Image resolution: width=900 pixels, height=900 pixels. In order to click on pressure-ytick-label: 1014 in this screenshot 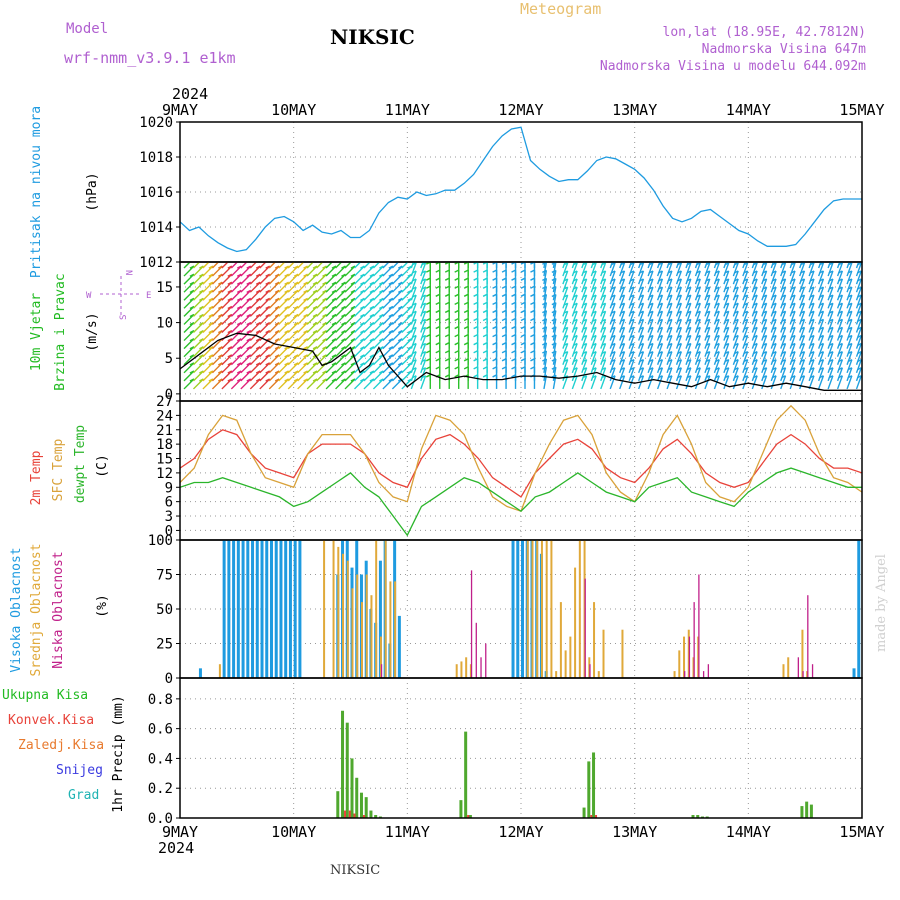, I will do `click(156, 228)`.